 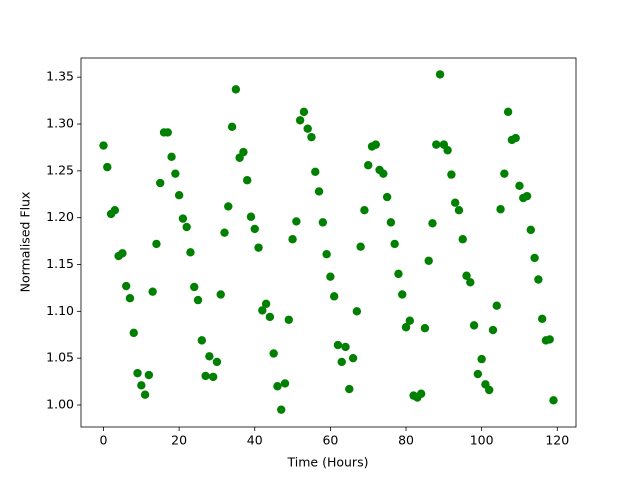 I want to click on y-tick-label: 1.20, so click(x=60, y=216).